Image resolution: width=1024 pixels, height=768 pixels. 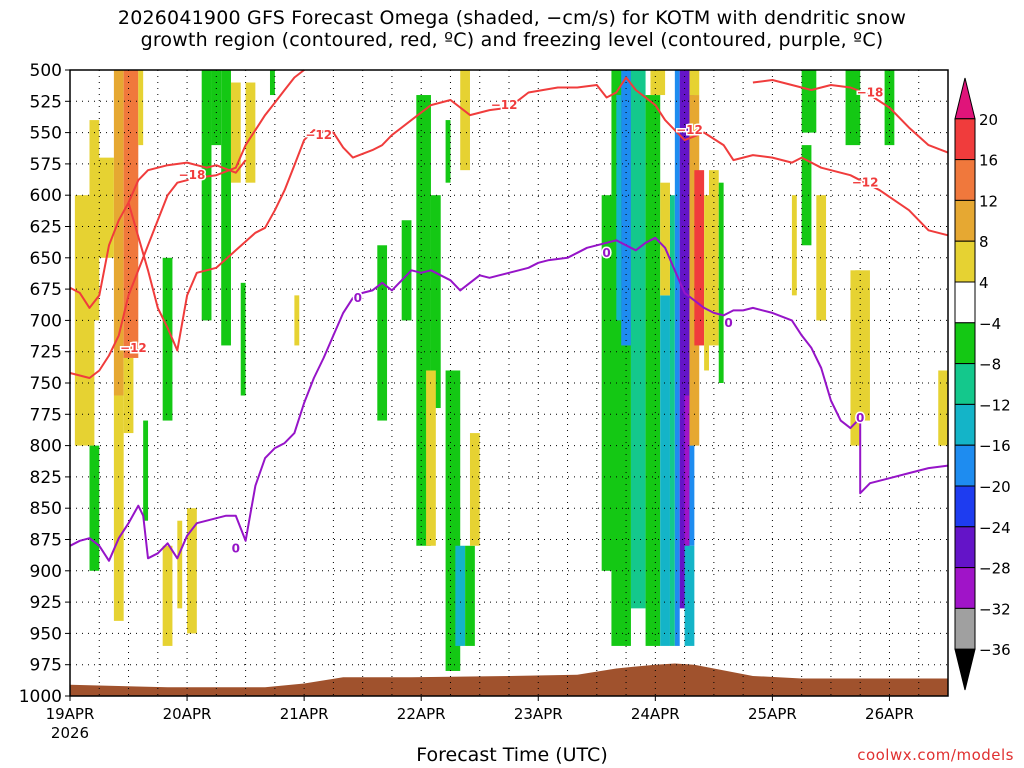 What do you see at coordinates (46, 603) in the screenshot?
I see `y-tick-label: 925` at bounding box center [46, 603].